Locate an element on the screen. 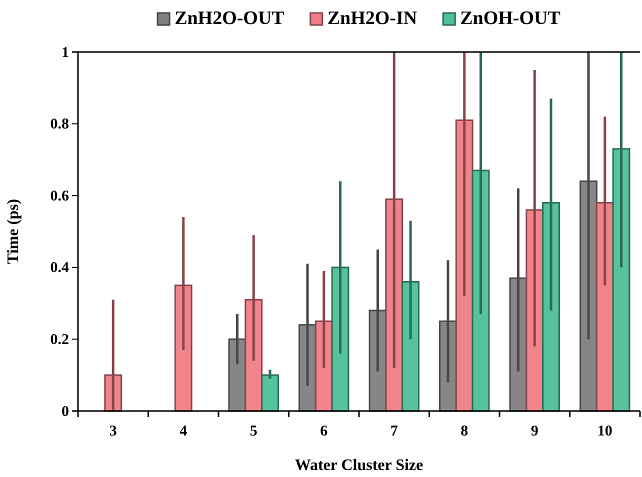  y-axis-title: Time (ps) is located at coordinates (13, 231).